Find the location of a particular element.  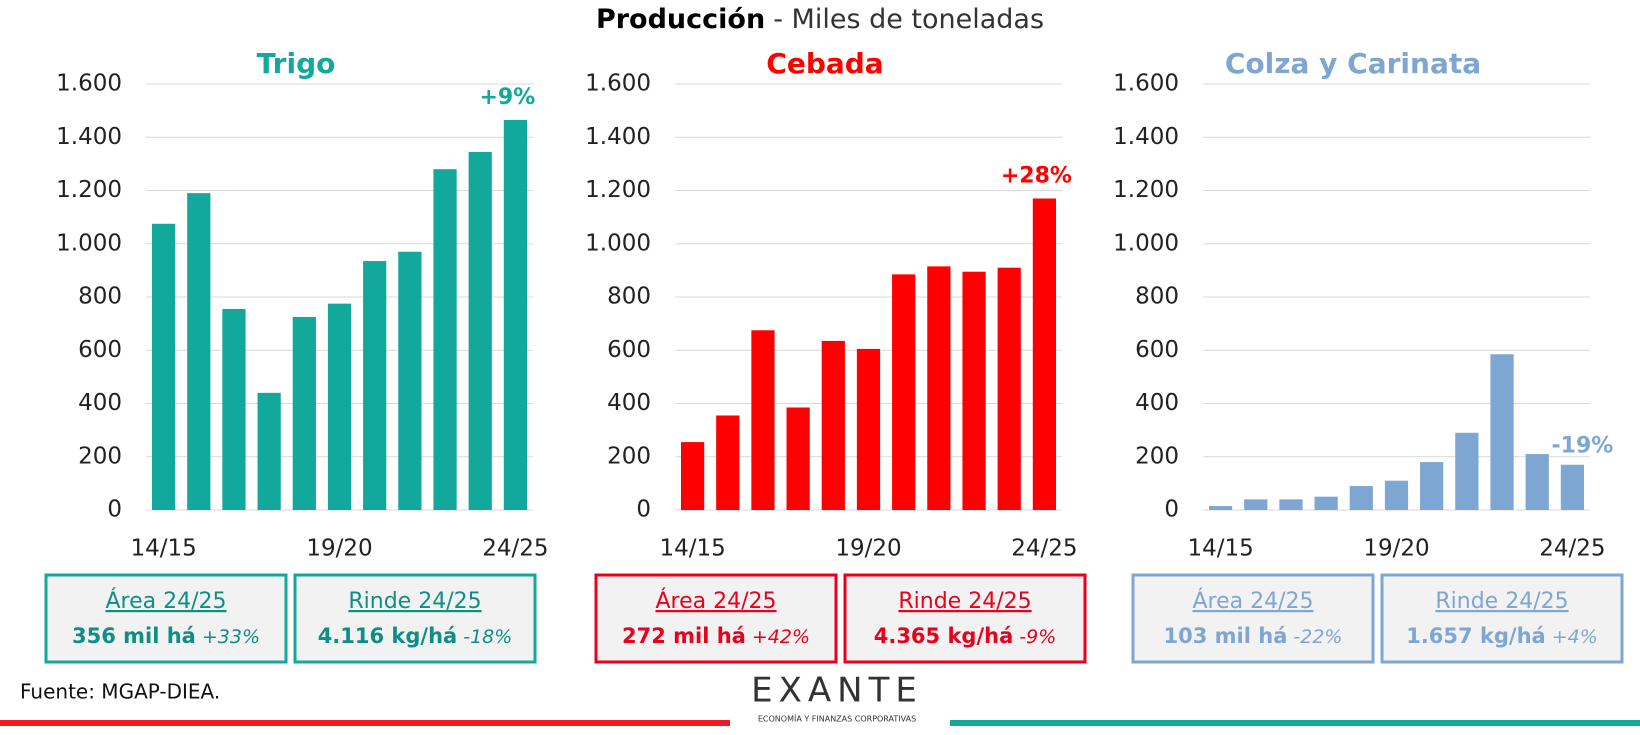

box-change: -9% is located at coordinates (1037, 637).